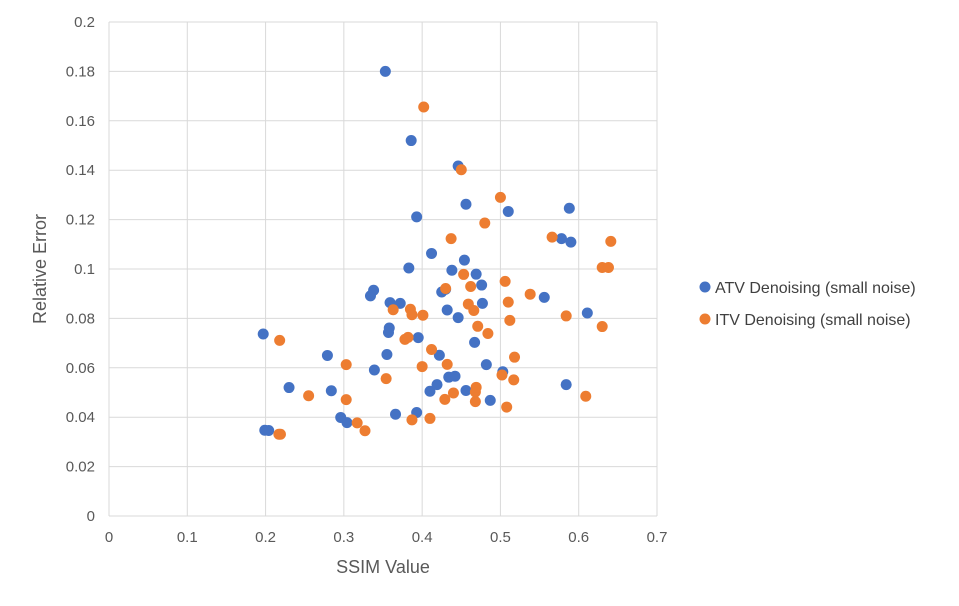  Describe the element at coordinates (657, 537) in the screenshot. I see `x-tick-label: 0.7` at that location.